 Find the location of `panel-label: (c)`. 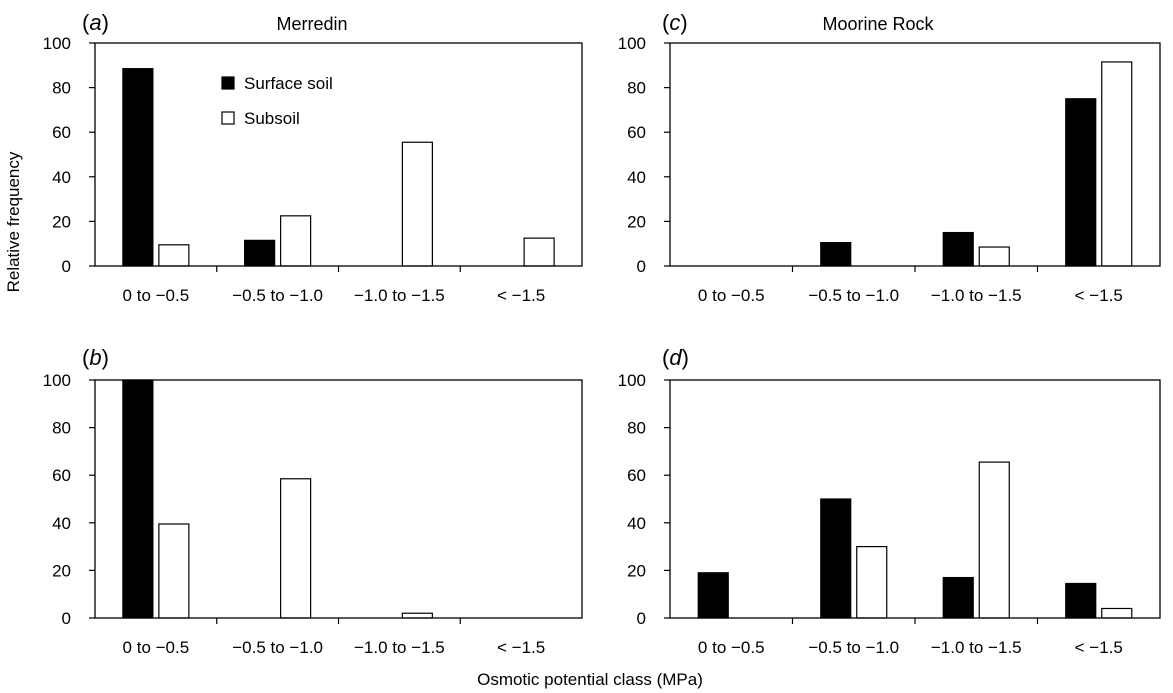

panel-label: (c) is located at coordinates (675, 22).